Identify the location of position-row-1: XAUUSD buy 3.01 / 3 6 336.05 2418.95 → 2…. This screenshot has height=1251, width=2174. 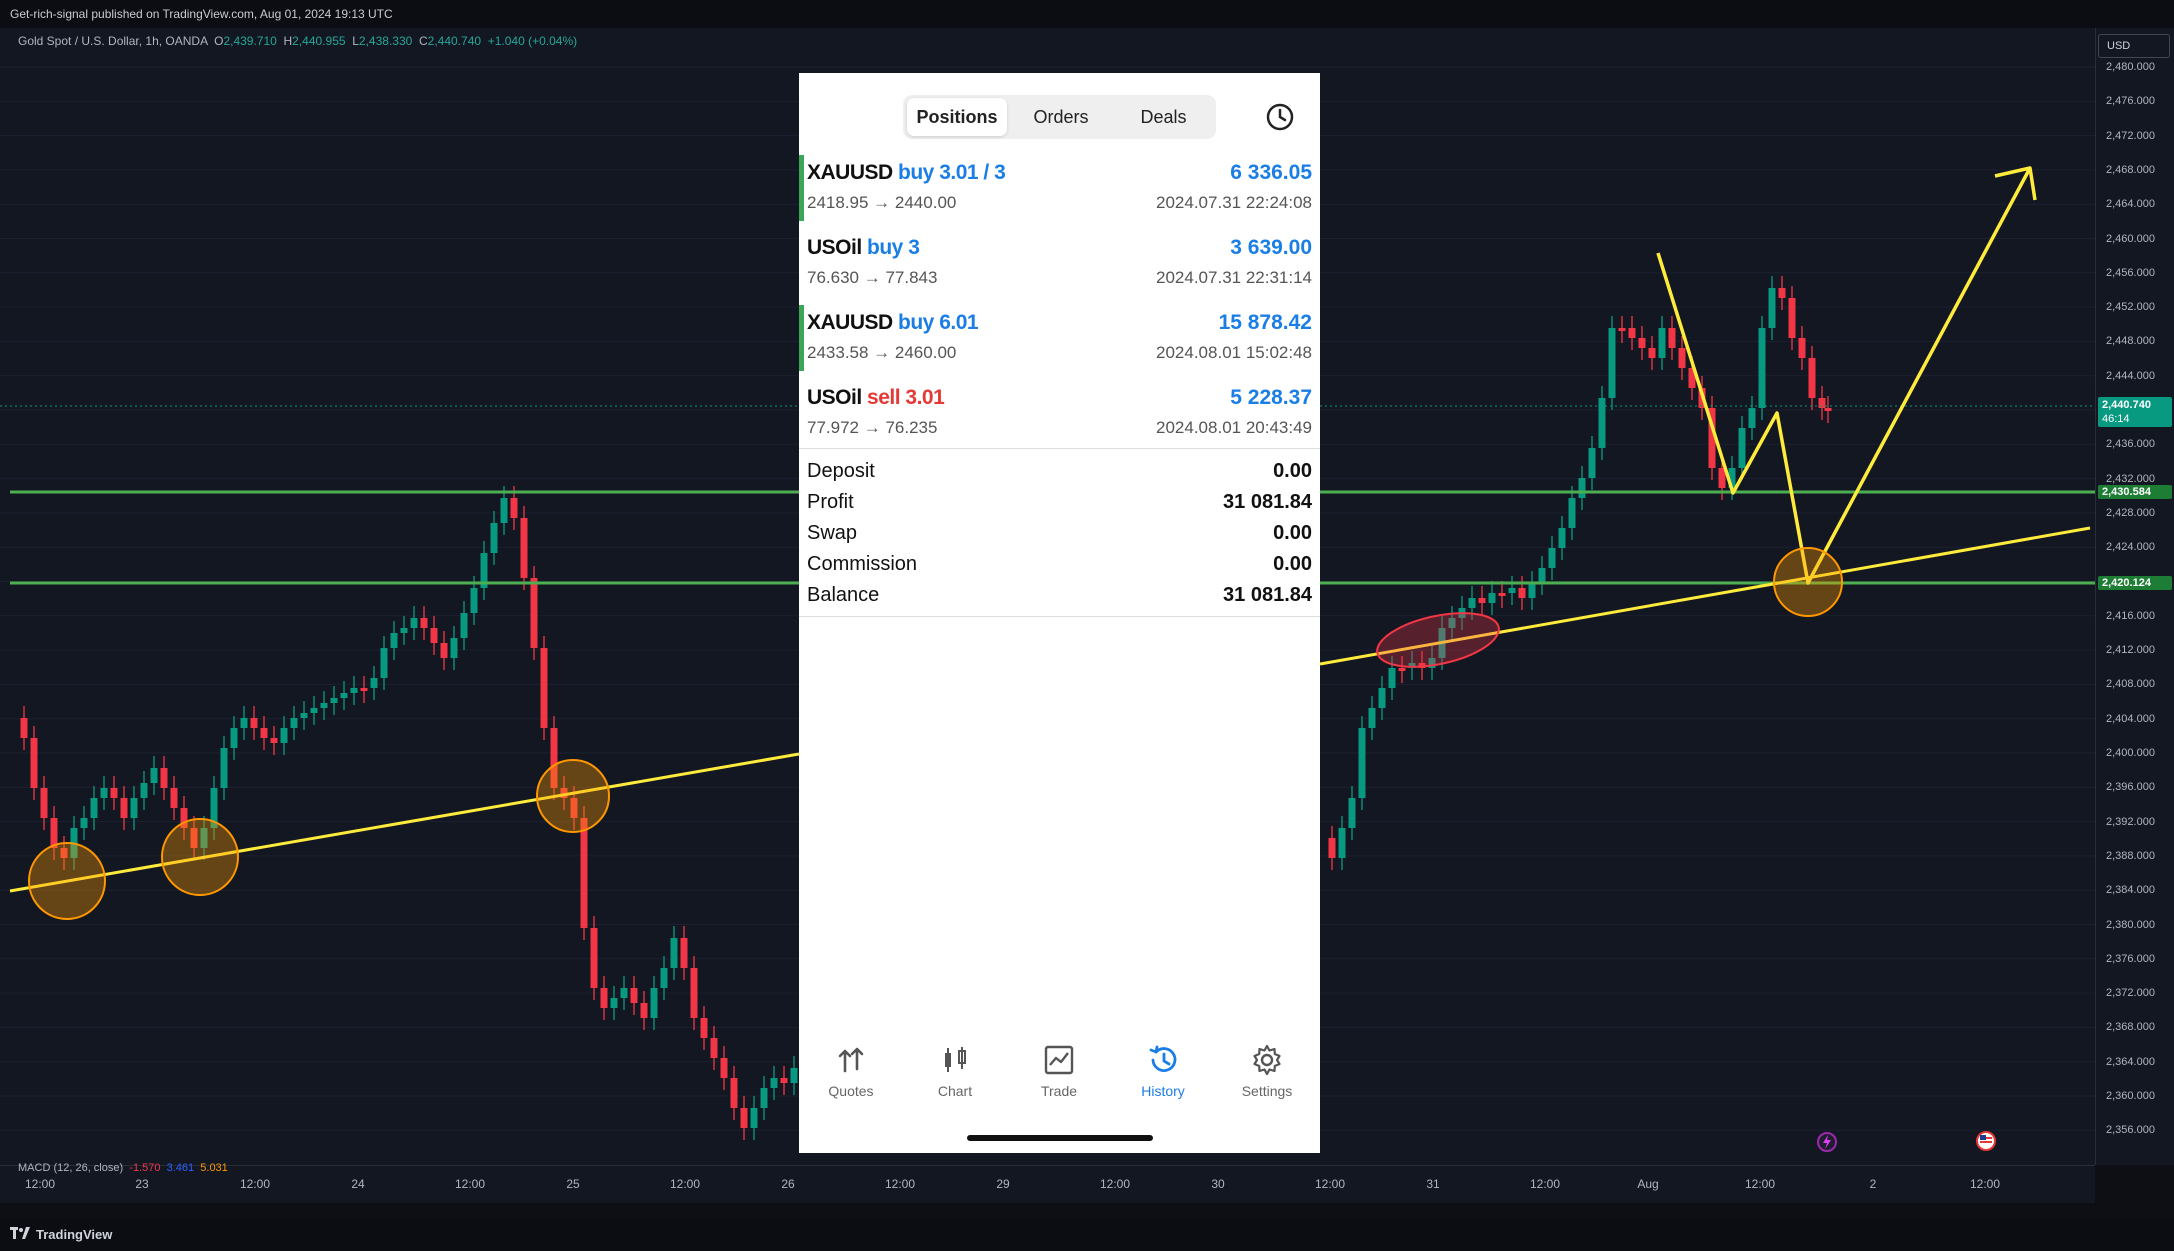
(1059, 188).